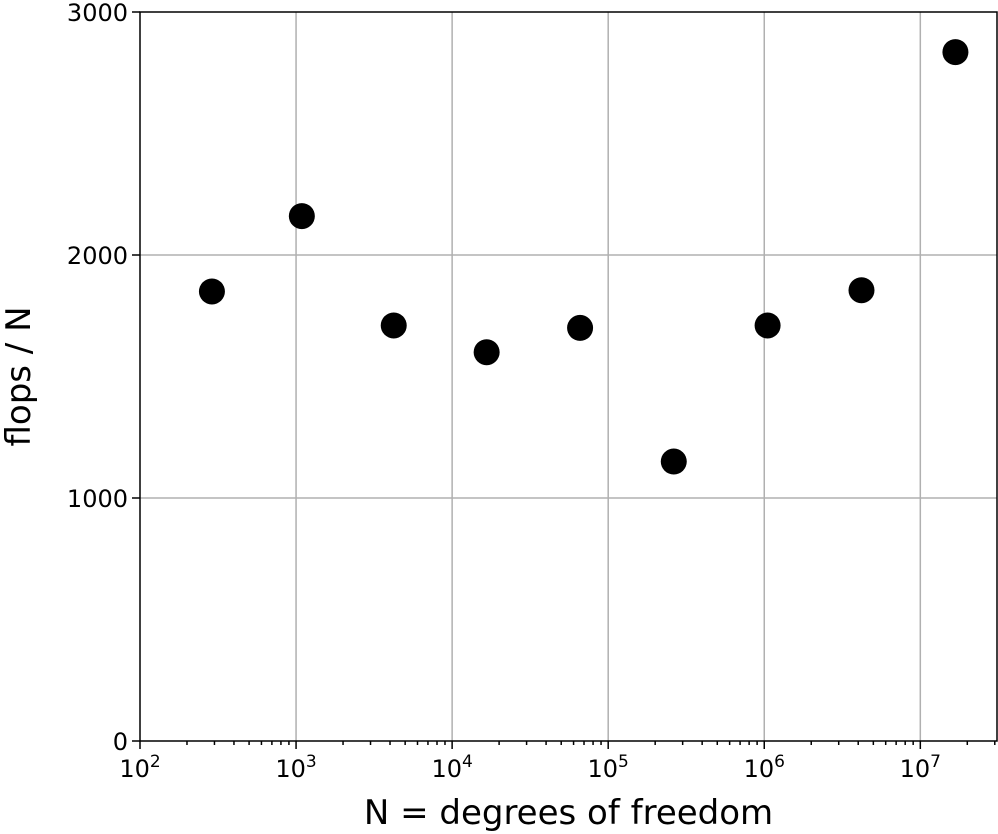  Describe the element at coordinates (97, 378) in the screenshot. I see `y-tick-labels: 0 1000 2000 3000` at that location.